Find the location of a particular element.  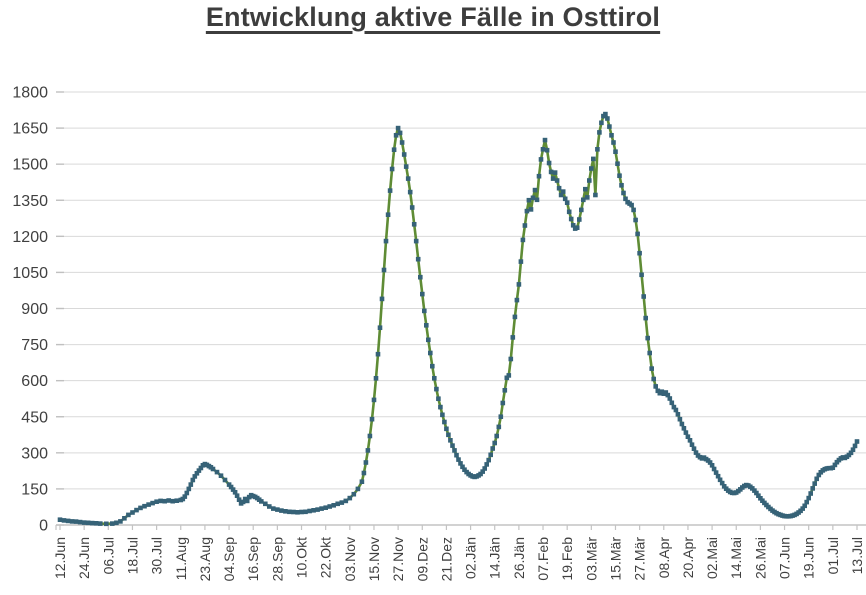

x-tick-label: 16.Sep is located at coordinates (253, 559).